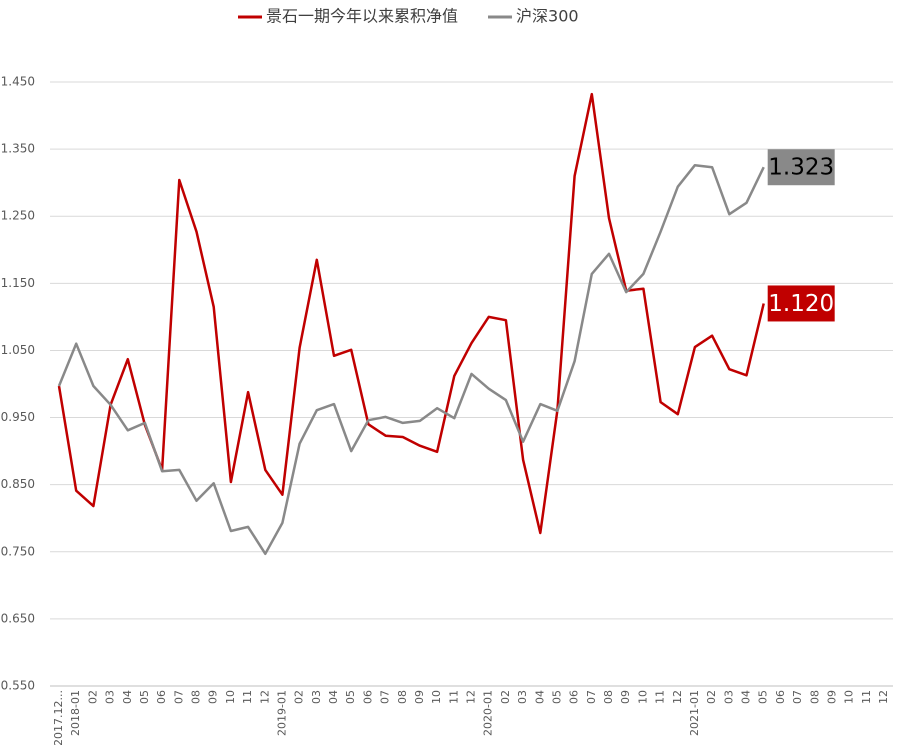 This screenshot has width=906, height=745. Describe the element at coordinates (488, 713) in the screenshot. I see `x-tick-label: 2020-01` at that location.